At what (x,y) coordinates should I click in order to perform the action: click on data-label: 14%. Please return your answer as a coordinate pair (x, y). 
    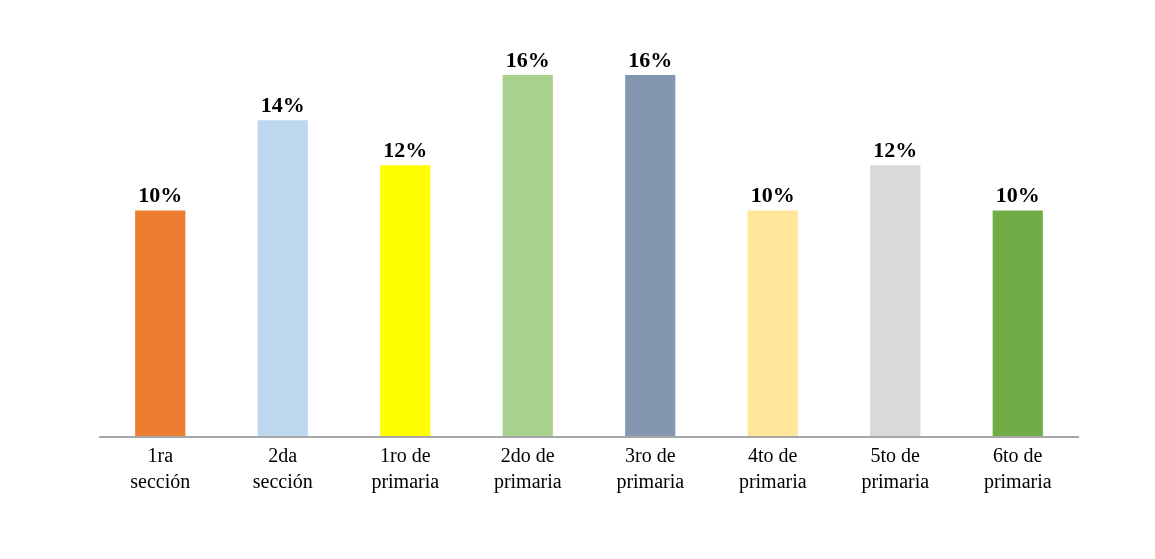
    Looking at the image, I should click on (282, 105).